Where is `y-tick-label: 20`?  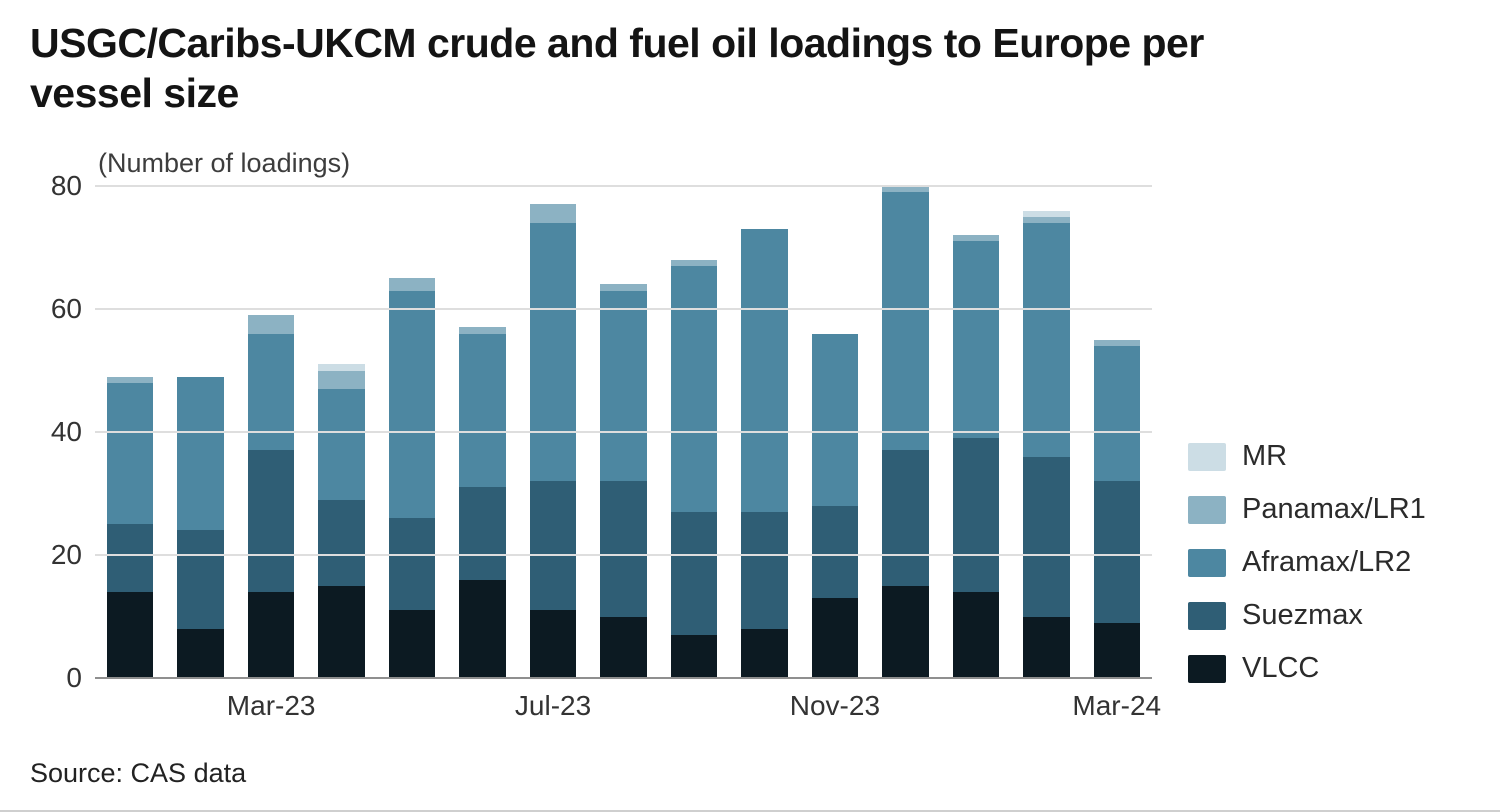
y-tick-label: 20 is located at coordinates (66, 554).